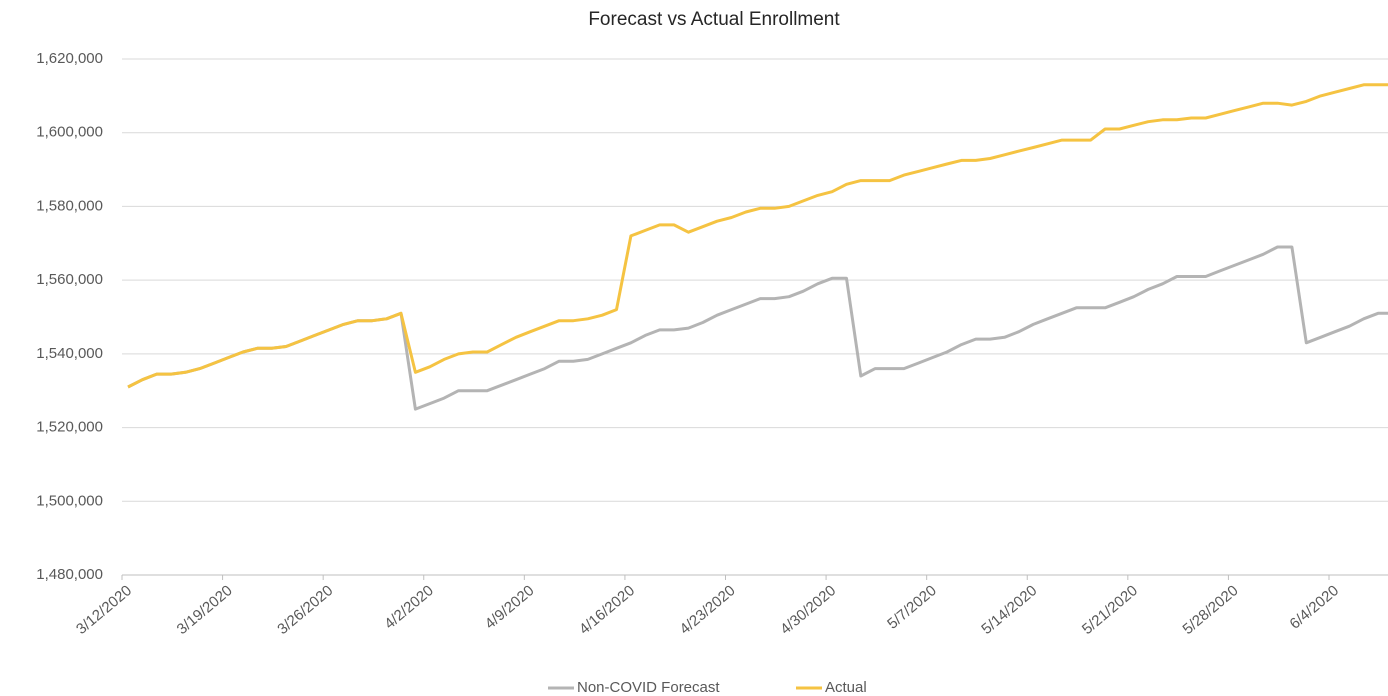 The width and height of the screenshot is (1388, 696). Describe the element at coordinates (69, 279) in the screenshot. I see `y-tick-label: 1,560,000` at that location.